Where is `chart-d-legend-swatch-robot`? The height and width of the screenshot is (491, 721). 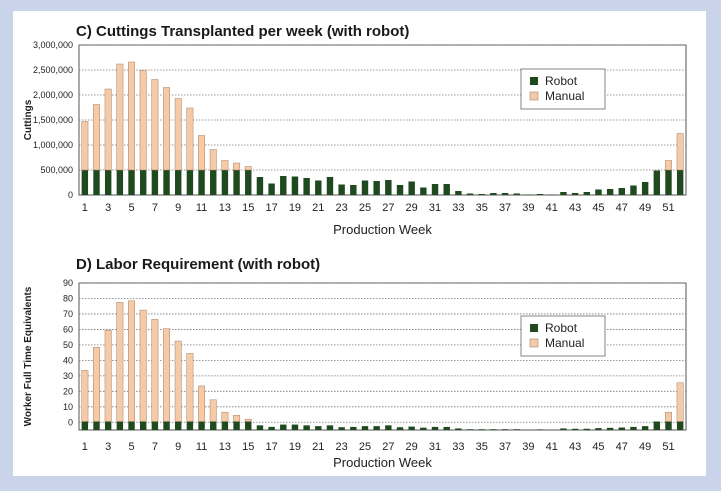
chart-d-legend-swatch-robot is located at coordinates (534, 328).